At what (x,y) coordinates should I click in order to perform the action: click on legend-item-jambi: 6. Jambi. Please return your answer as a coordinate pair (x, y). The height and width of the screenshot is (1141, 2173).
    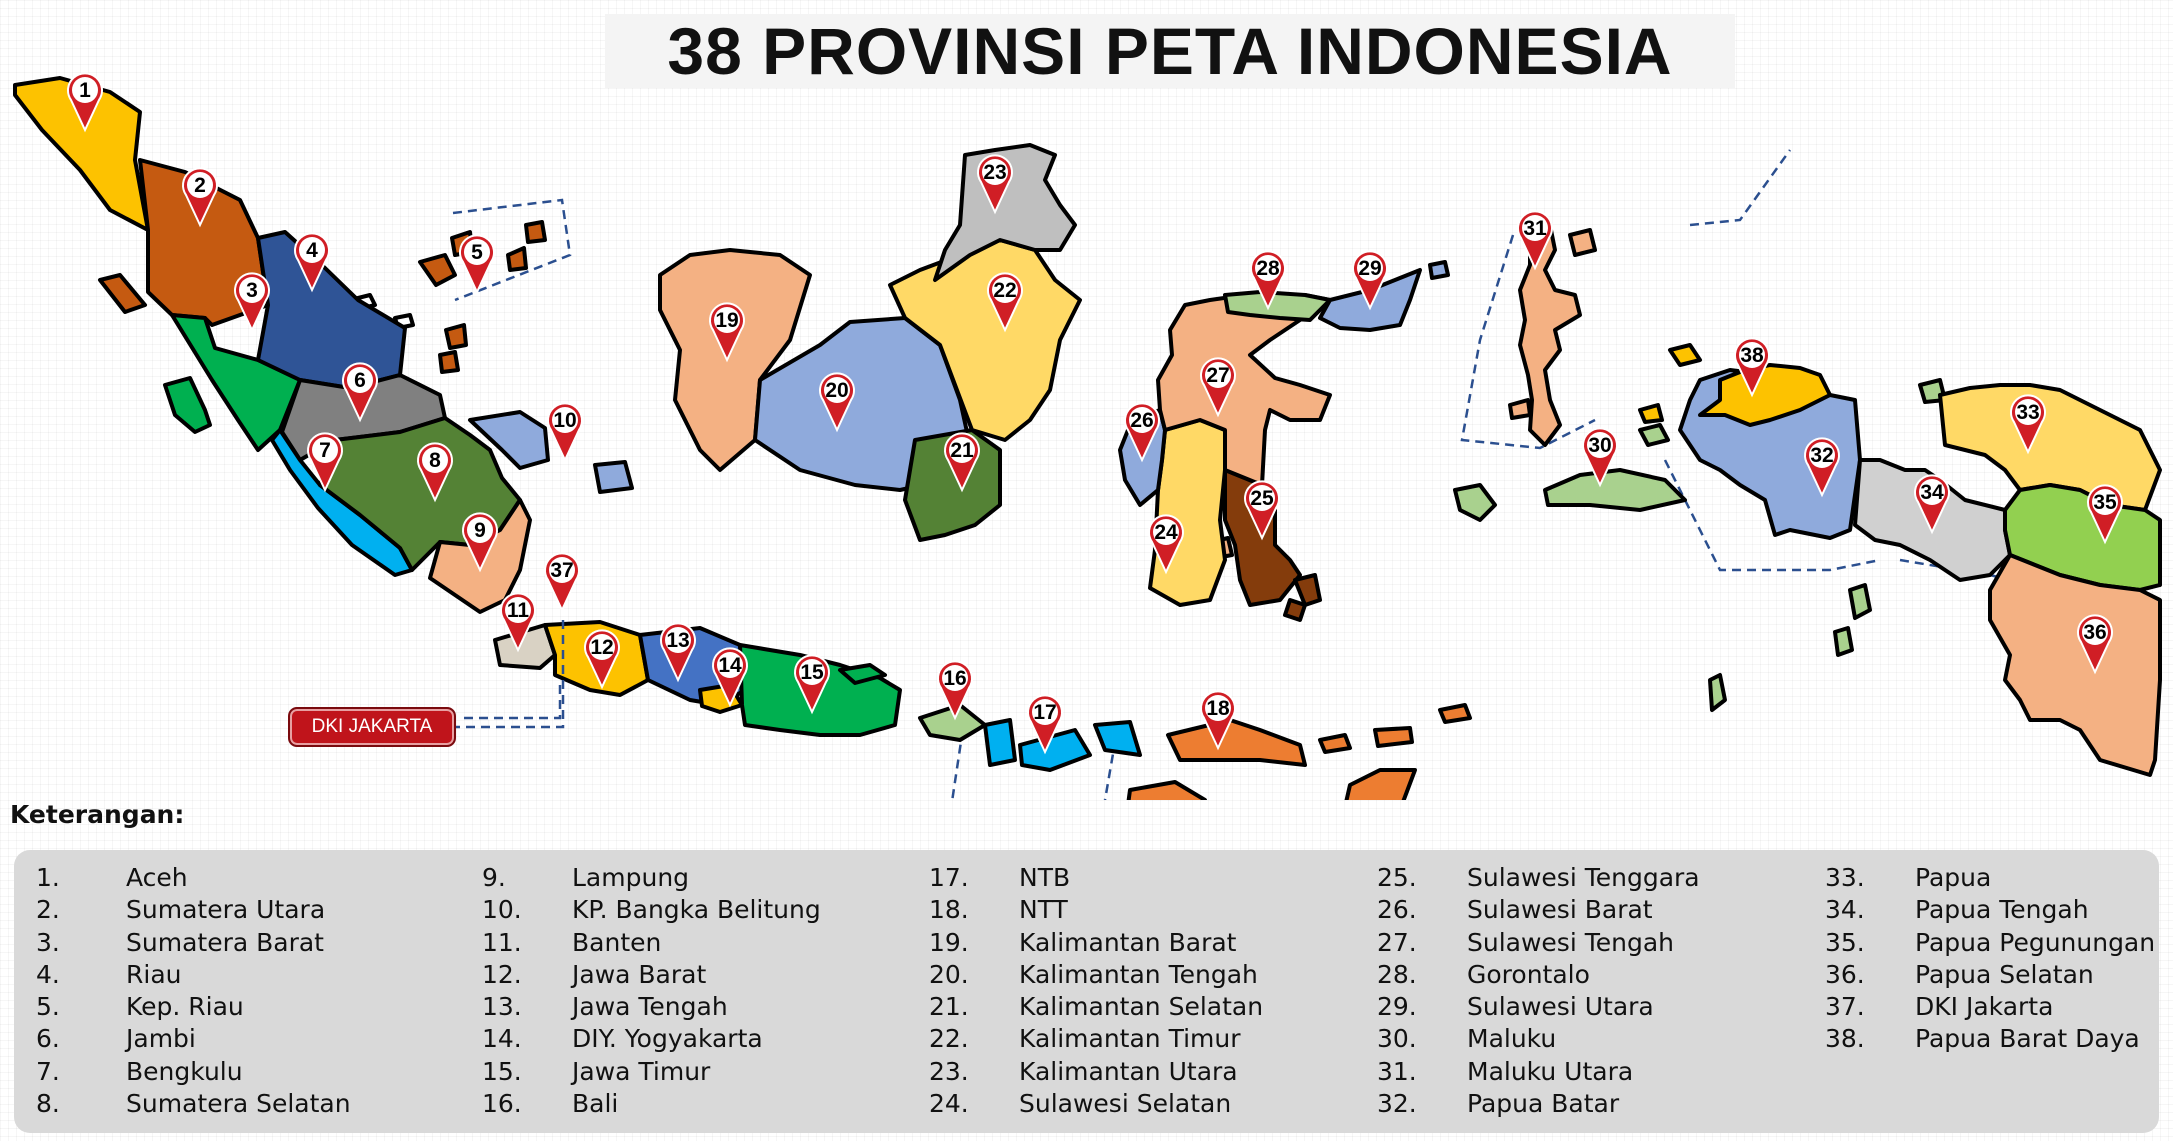
    Looking at the image, I should click on (193, 1039).